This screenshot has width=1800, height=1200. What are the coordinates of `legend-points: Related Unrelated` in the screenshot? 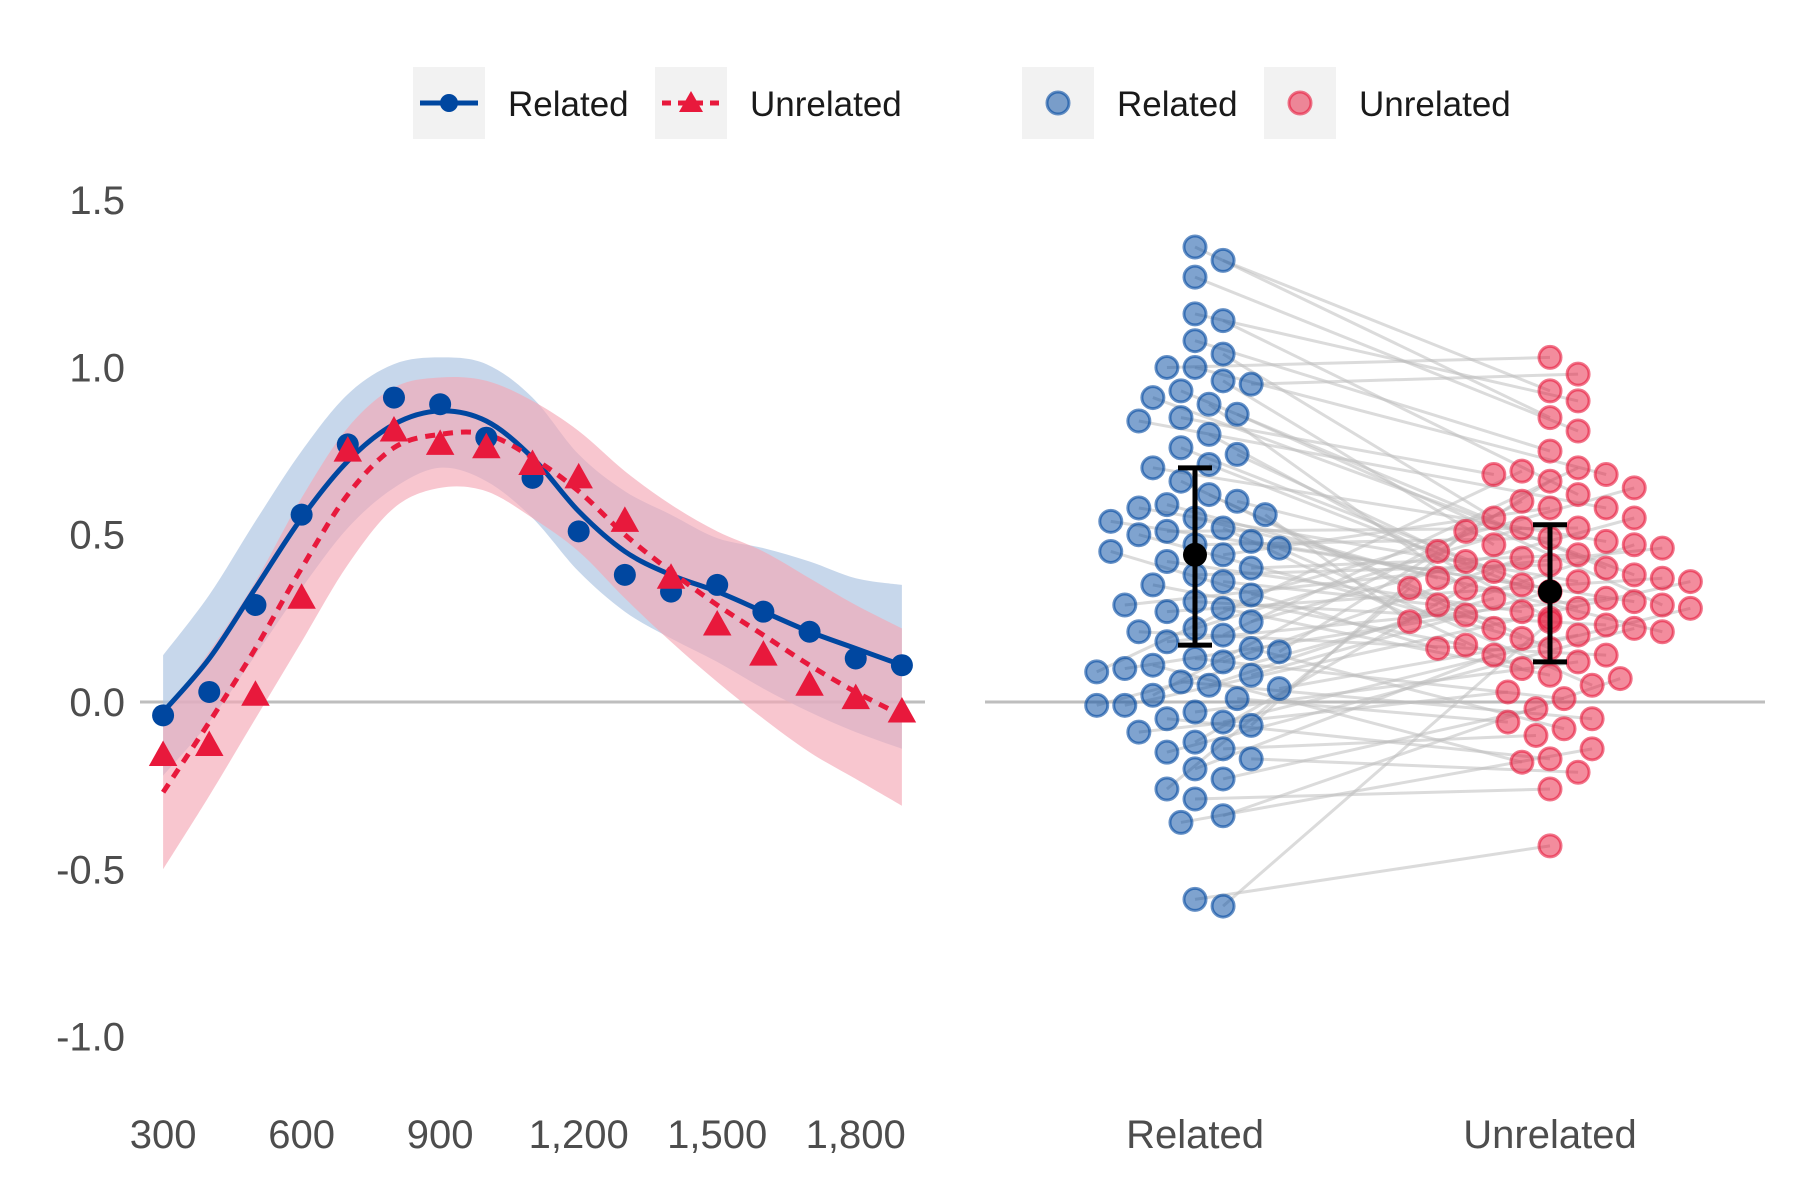 It's located at (1266, 103).